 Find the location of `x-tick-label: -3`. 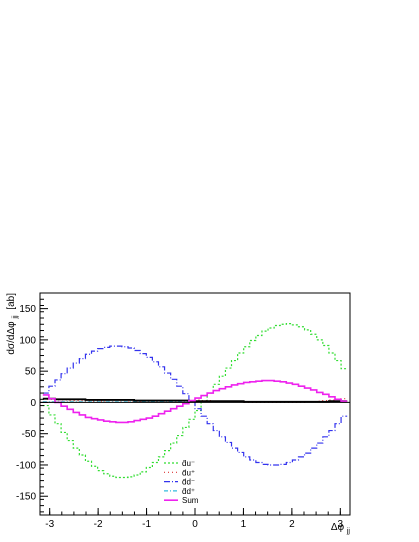

x-tick-label: -3 is located at coordinates (49, 524).